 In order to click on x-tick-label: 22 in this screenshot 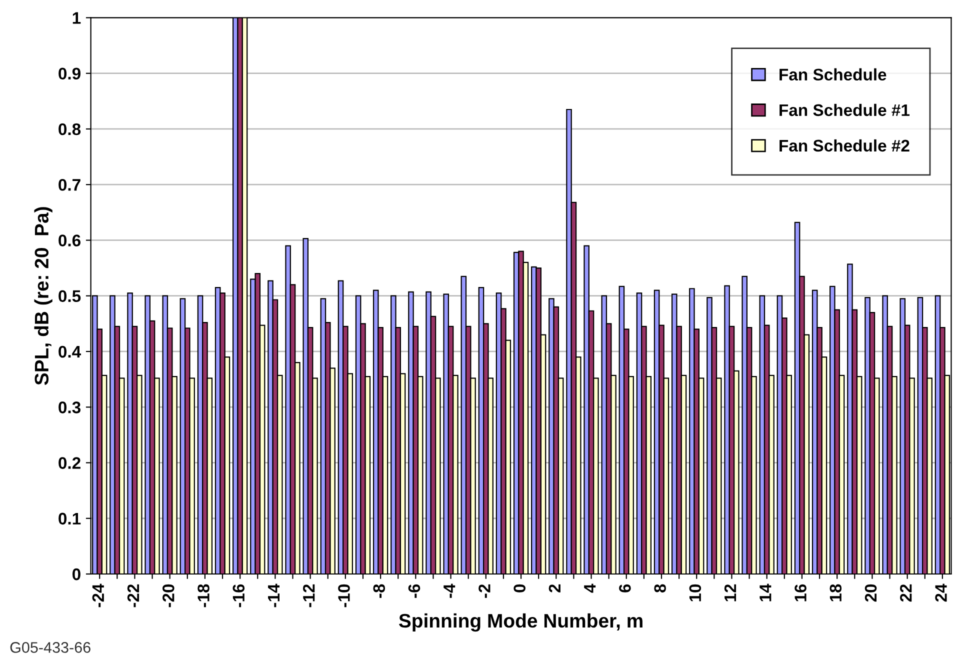, I will do `click(906, 593)`.